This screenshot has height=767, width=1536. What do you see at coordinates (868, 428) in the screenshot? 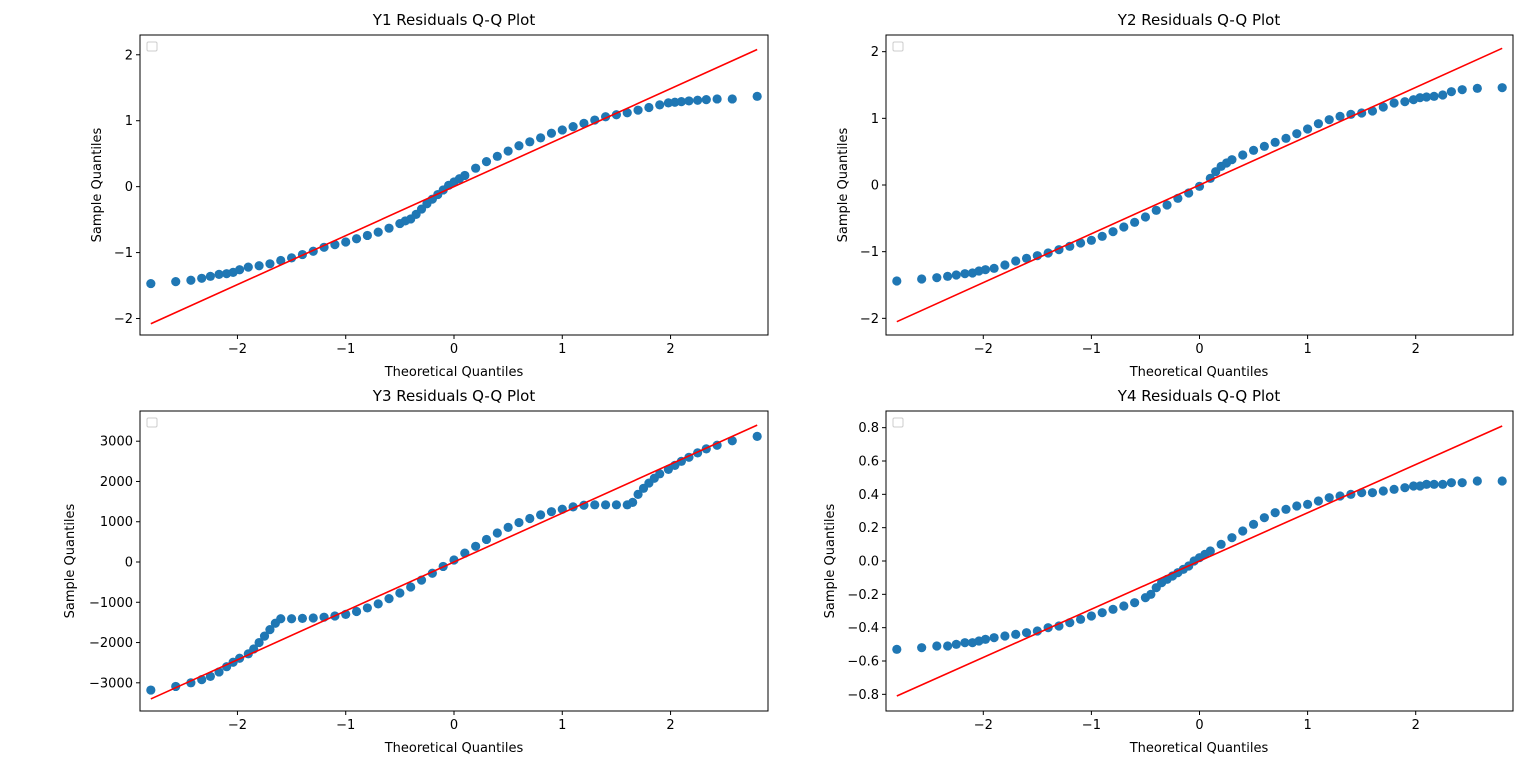
I see `y-tick-label: 0.8` at bounding box center [868, 428].